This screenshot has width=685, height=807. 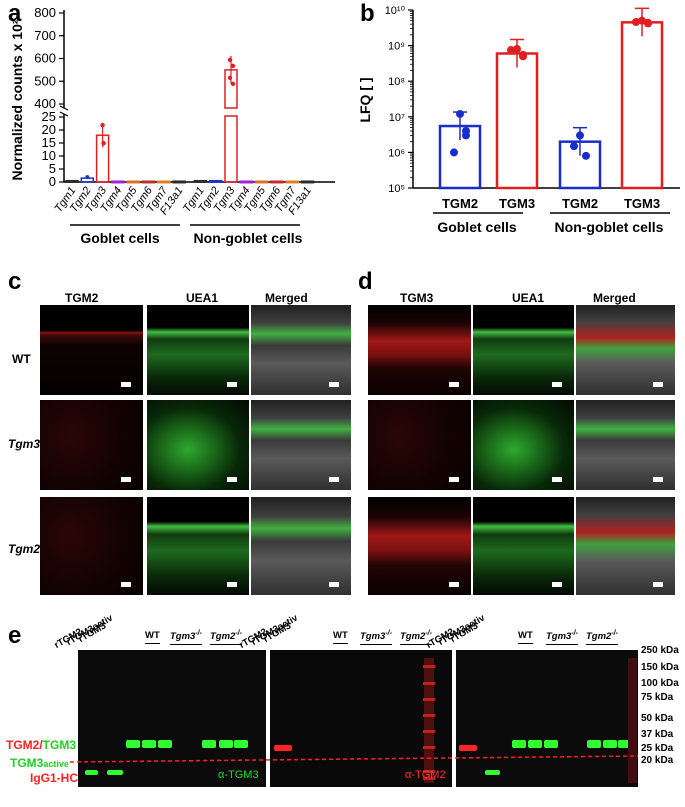 What do you see at coordinates (396, 189) in the screenshot?
I see `b-ytick-label: 10⁵` at bounding box center [396, 189].